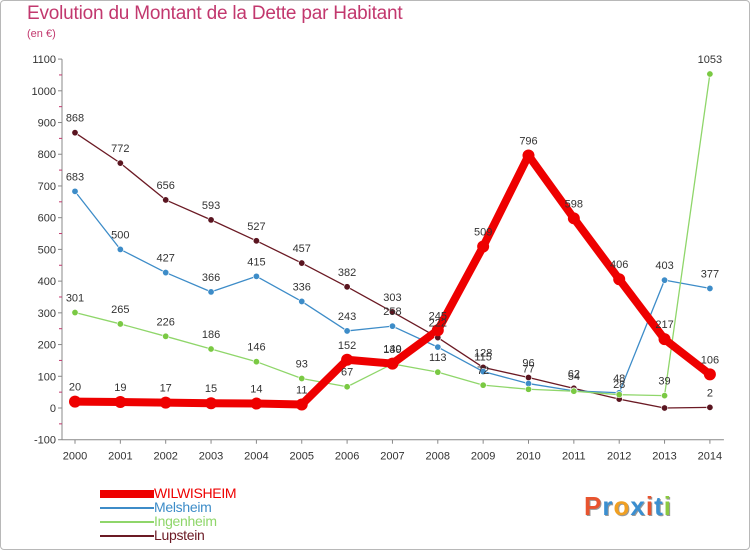  What do you see at coordinates (75, 388) in the screenshot?
I see `data-label: 20` at bounding box center [75, 388].